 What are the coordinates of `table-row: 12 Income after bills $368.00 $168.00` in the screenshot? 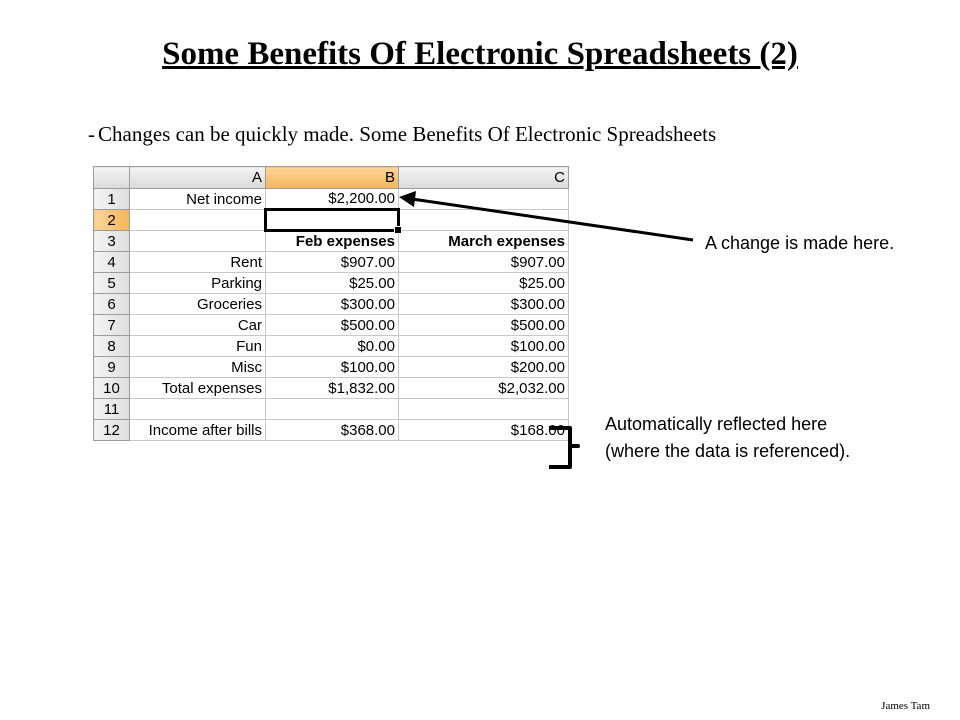 It's located at (331, 430).